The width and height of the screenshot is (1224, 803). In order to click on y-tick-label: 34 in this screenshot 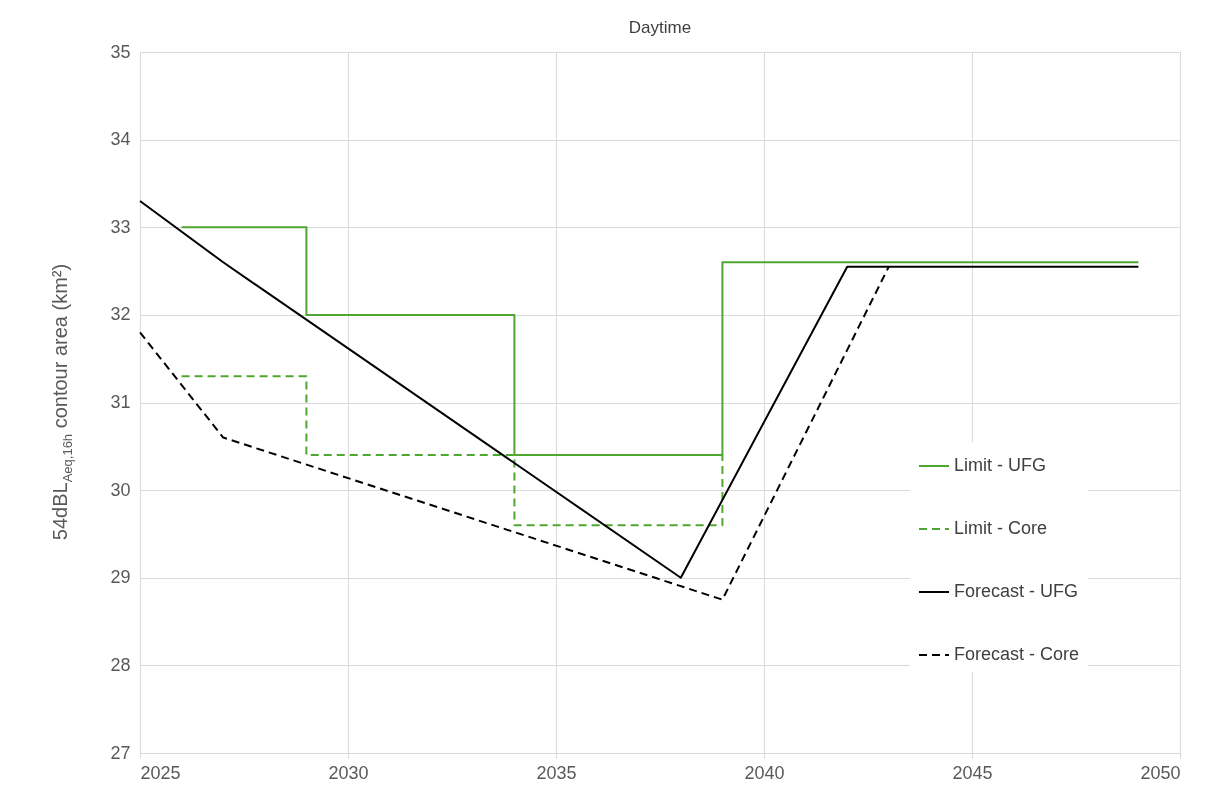, I will do `click(120, 139)`.